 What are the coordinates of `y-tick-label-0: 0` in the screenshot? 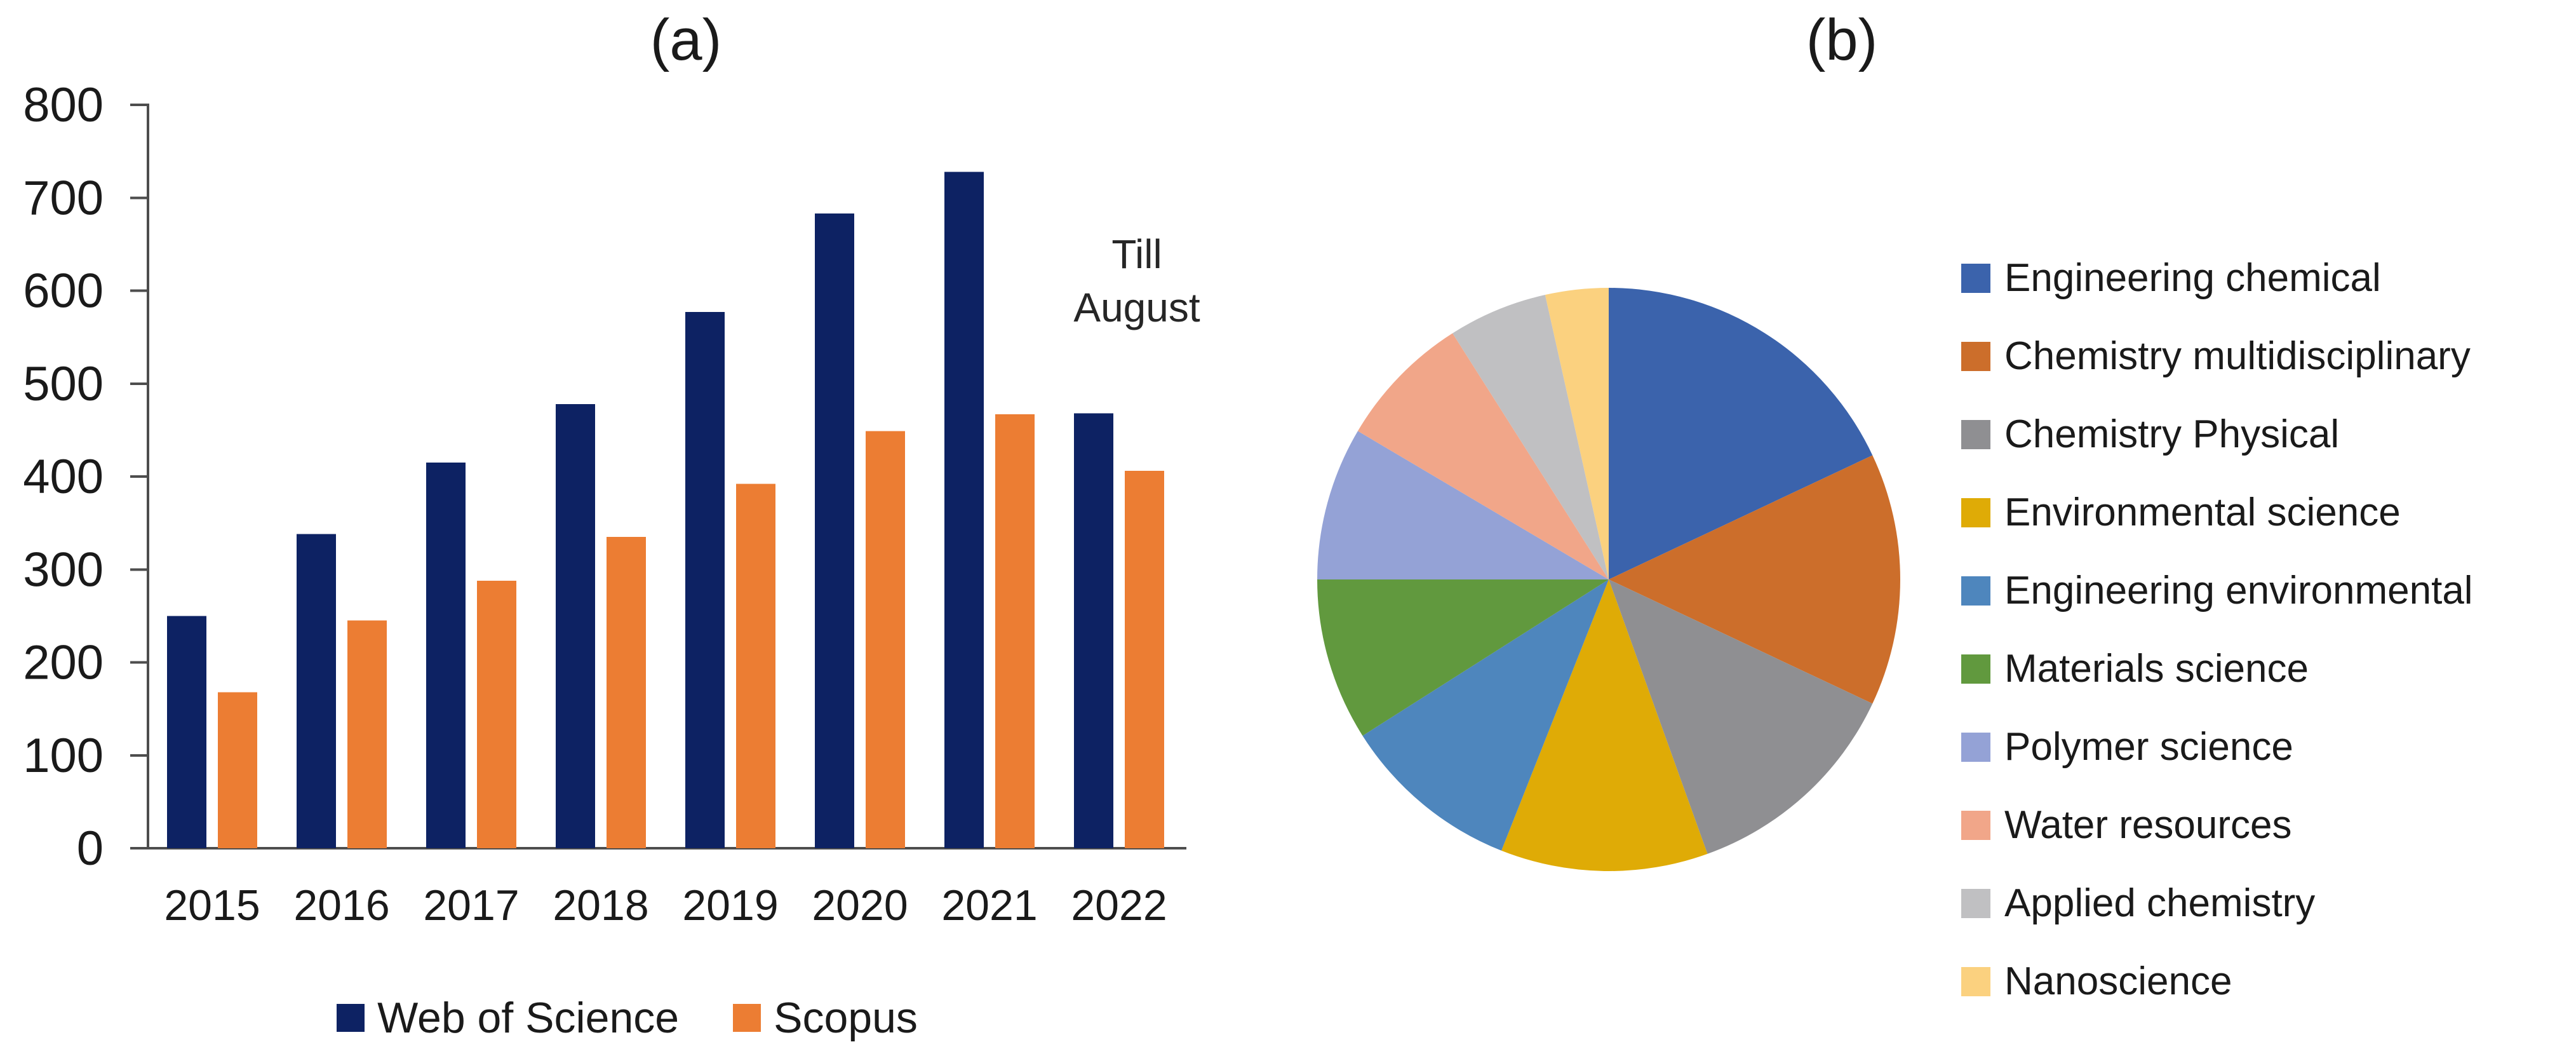 It's located at (90, 849).